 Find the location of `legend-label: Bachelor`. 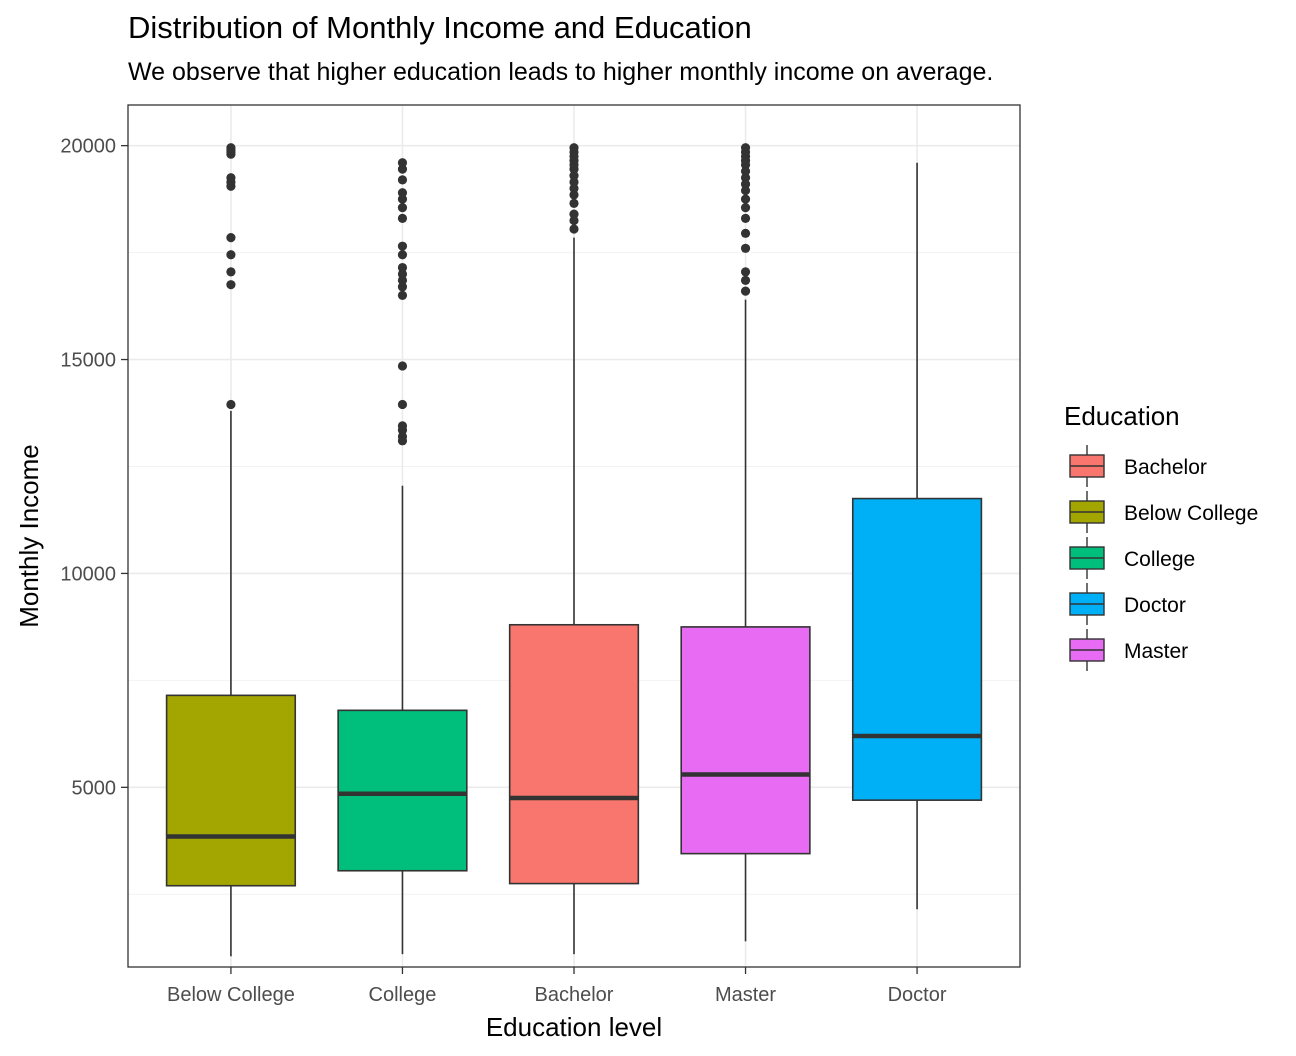

legend-label: Bachelor is located at coordinates (1165, 467).